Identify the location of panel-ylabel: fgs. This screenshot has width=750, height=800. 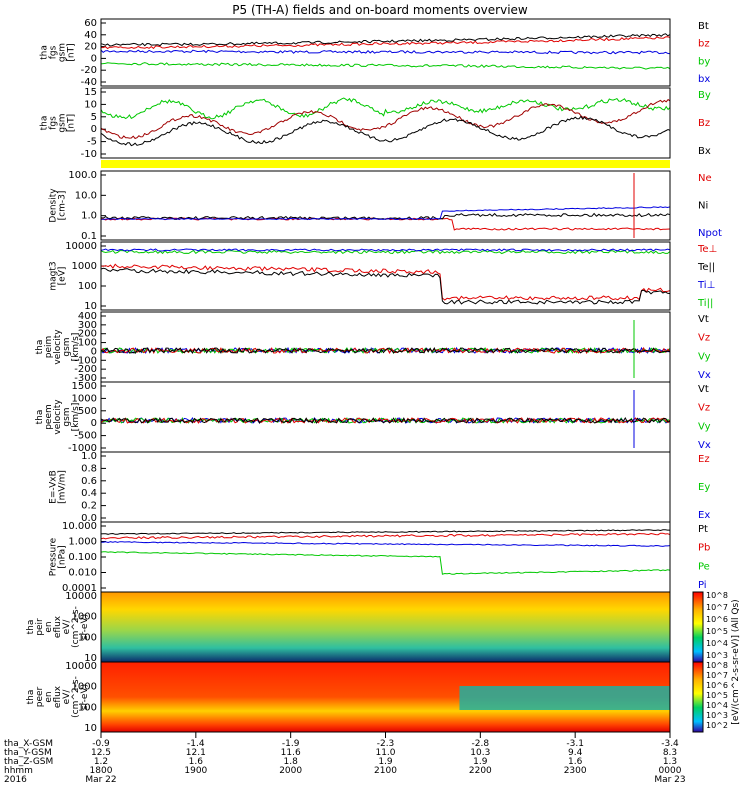
(54, 123).